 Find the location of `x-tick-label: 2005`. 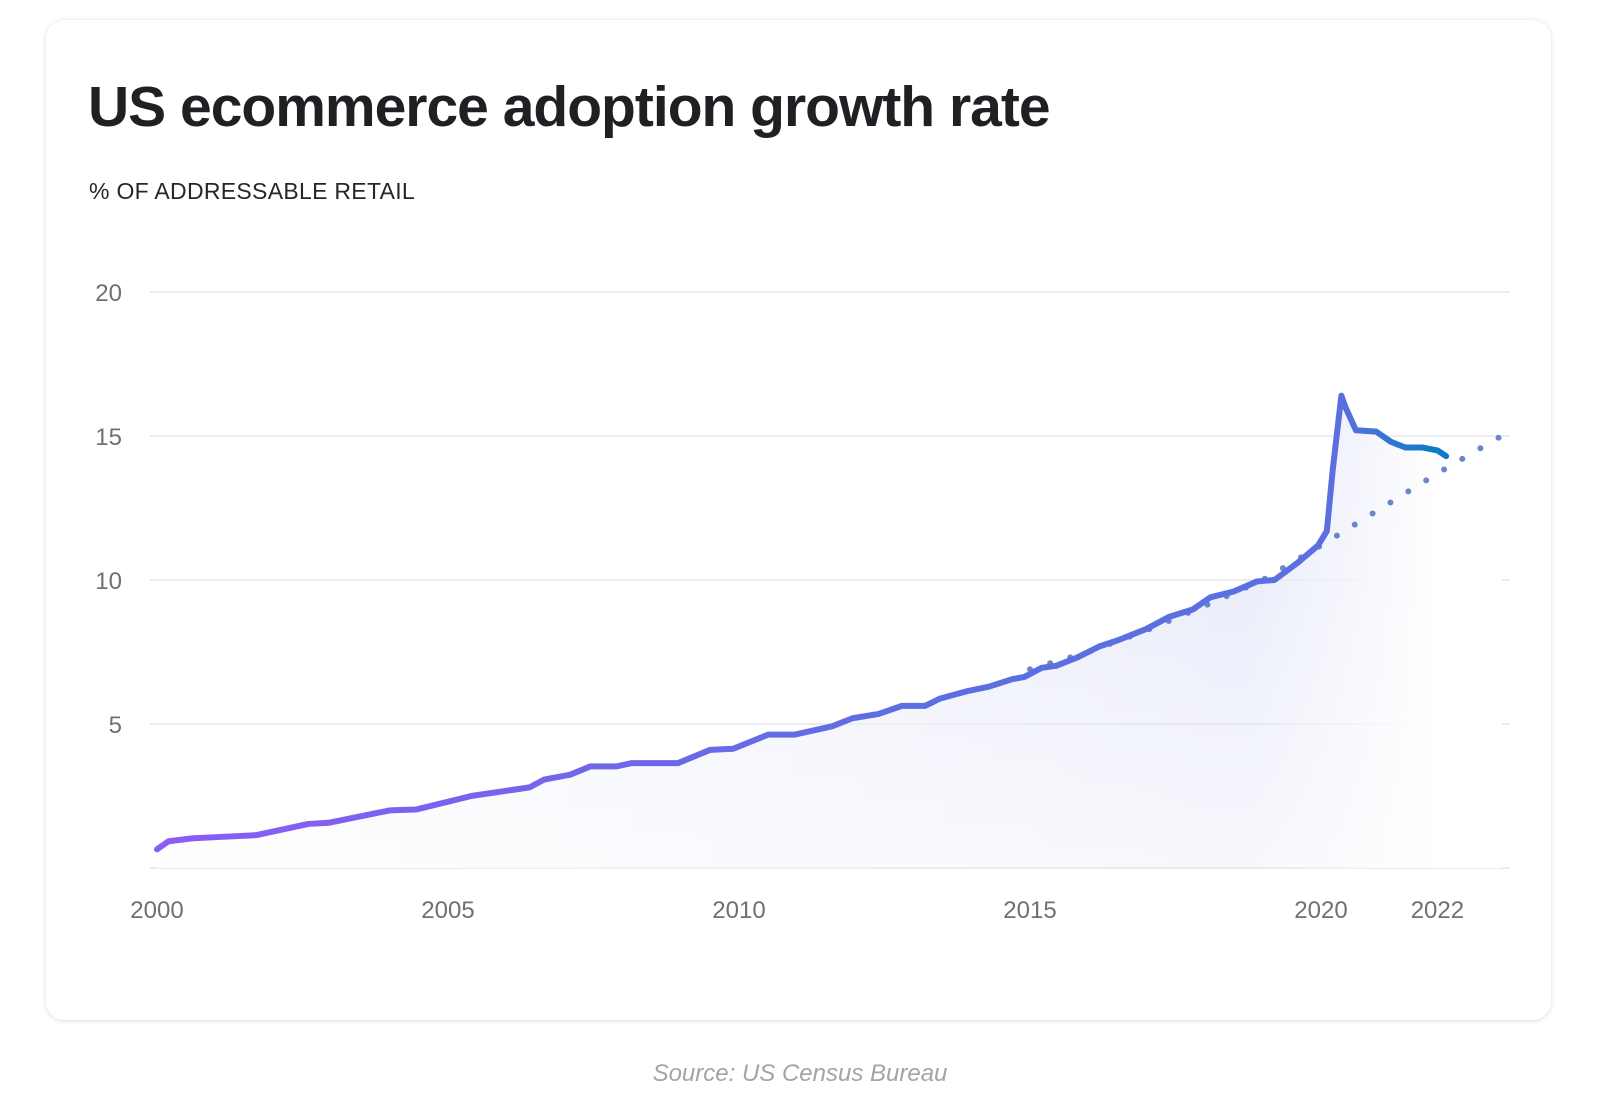

x-tick-label: 2005 is located at coordinates (447, 910).